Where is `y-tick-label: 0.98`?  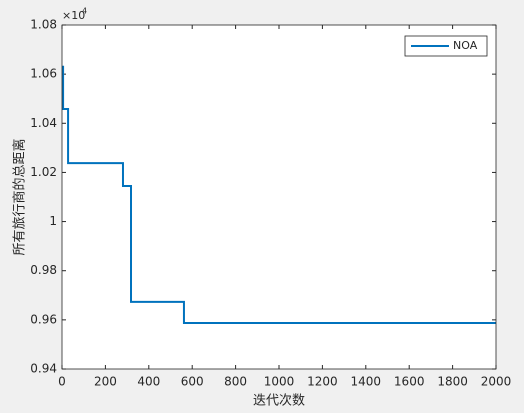 y-tick-label: 0.98 is located at coordinates (43, 270).